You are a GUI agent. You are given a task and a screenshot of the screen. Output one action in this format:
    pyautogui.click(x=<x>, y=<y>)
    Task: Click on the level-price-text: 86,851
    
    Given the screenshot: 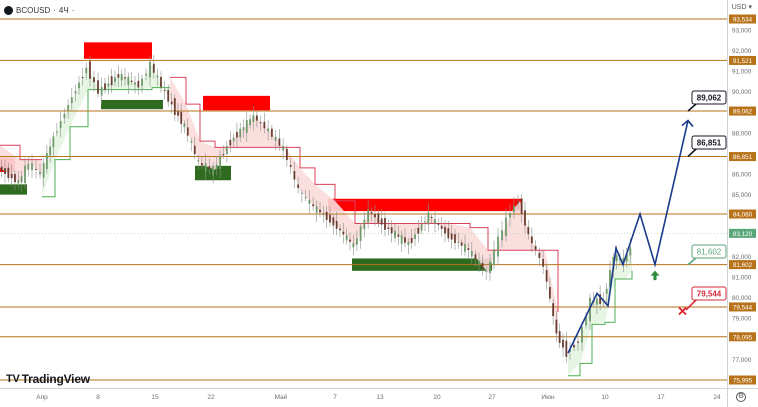 What is the action you would take?
    pyautogui.click(x=743, y=157)
    